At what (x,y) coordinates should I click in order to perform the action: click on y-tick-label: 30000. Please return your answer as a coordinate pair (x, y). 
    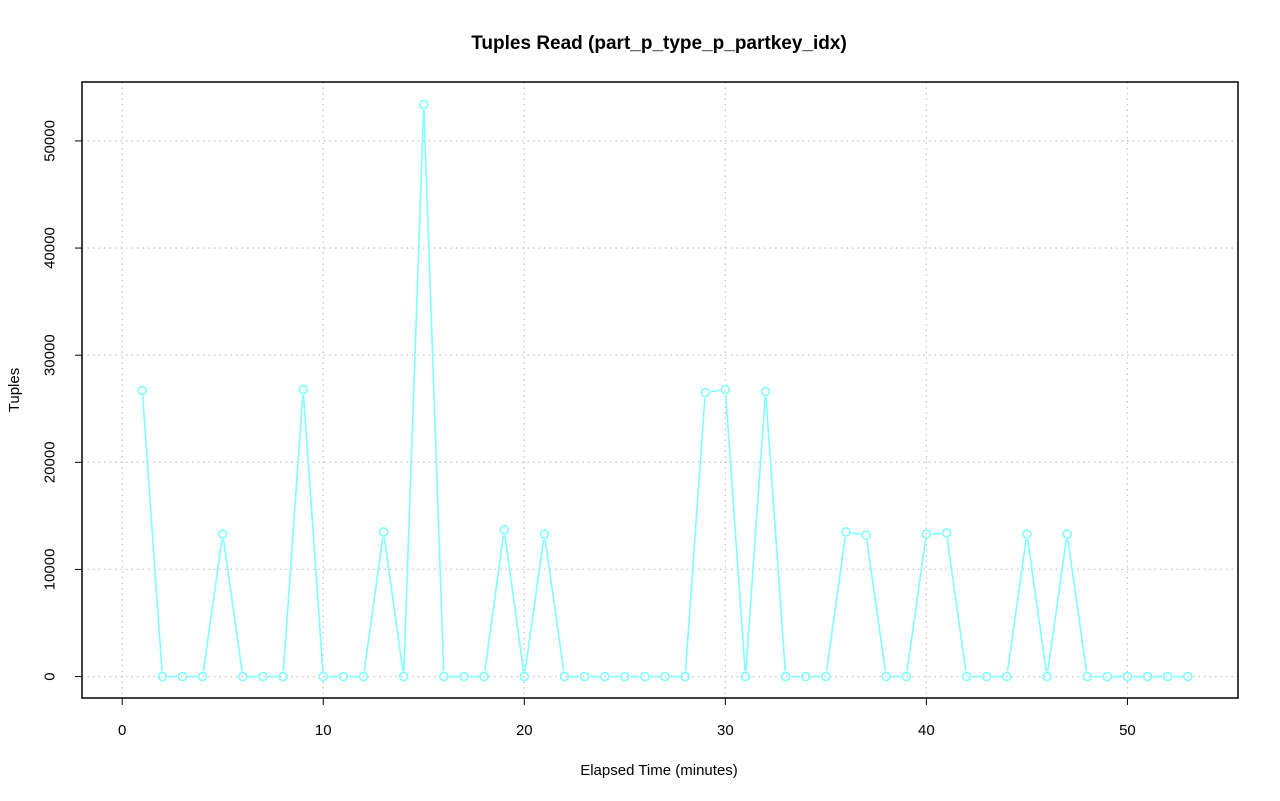
    Looking at the image, I should click on (50, 355).